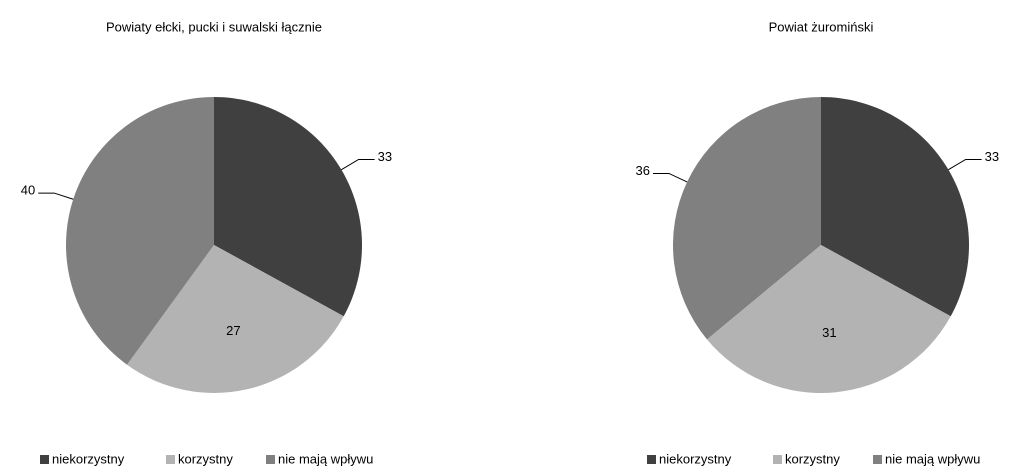 This screenshot has width=1023, height=468. I want to click on chart-title: Powiat żuromiński, so click(821, 26).